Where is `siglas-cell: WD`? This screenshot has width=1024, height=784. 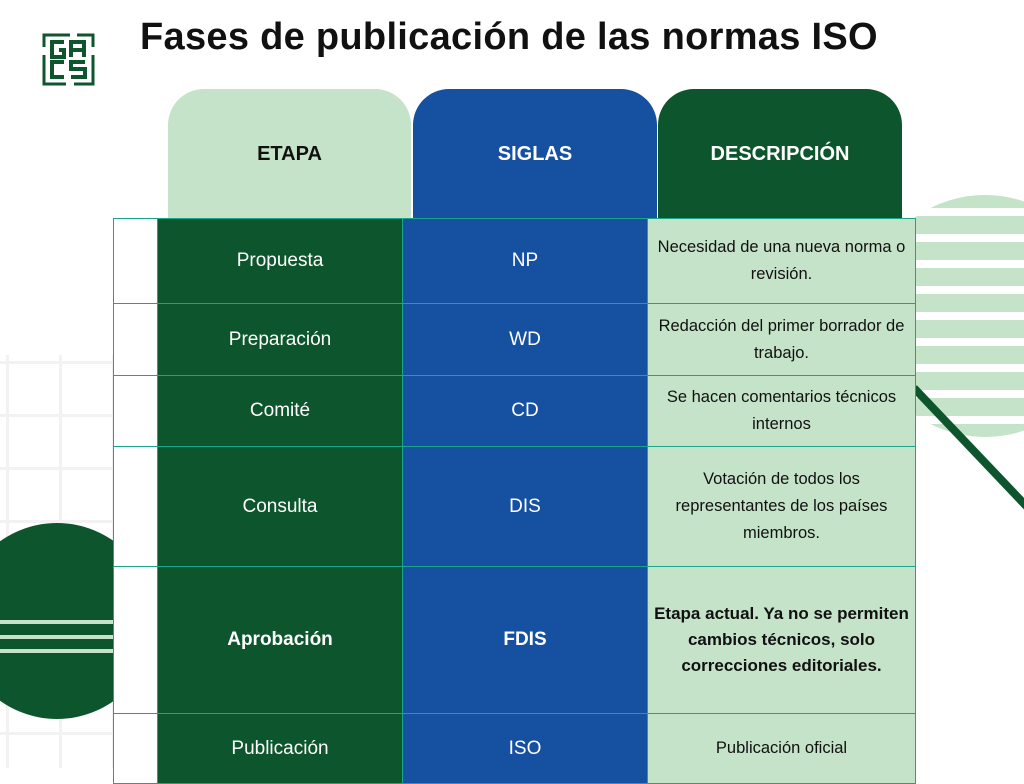
siglas-cell: WD is located at coordinates (525, 339).